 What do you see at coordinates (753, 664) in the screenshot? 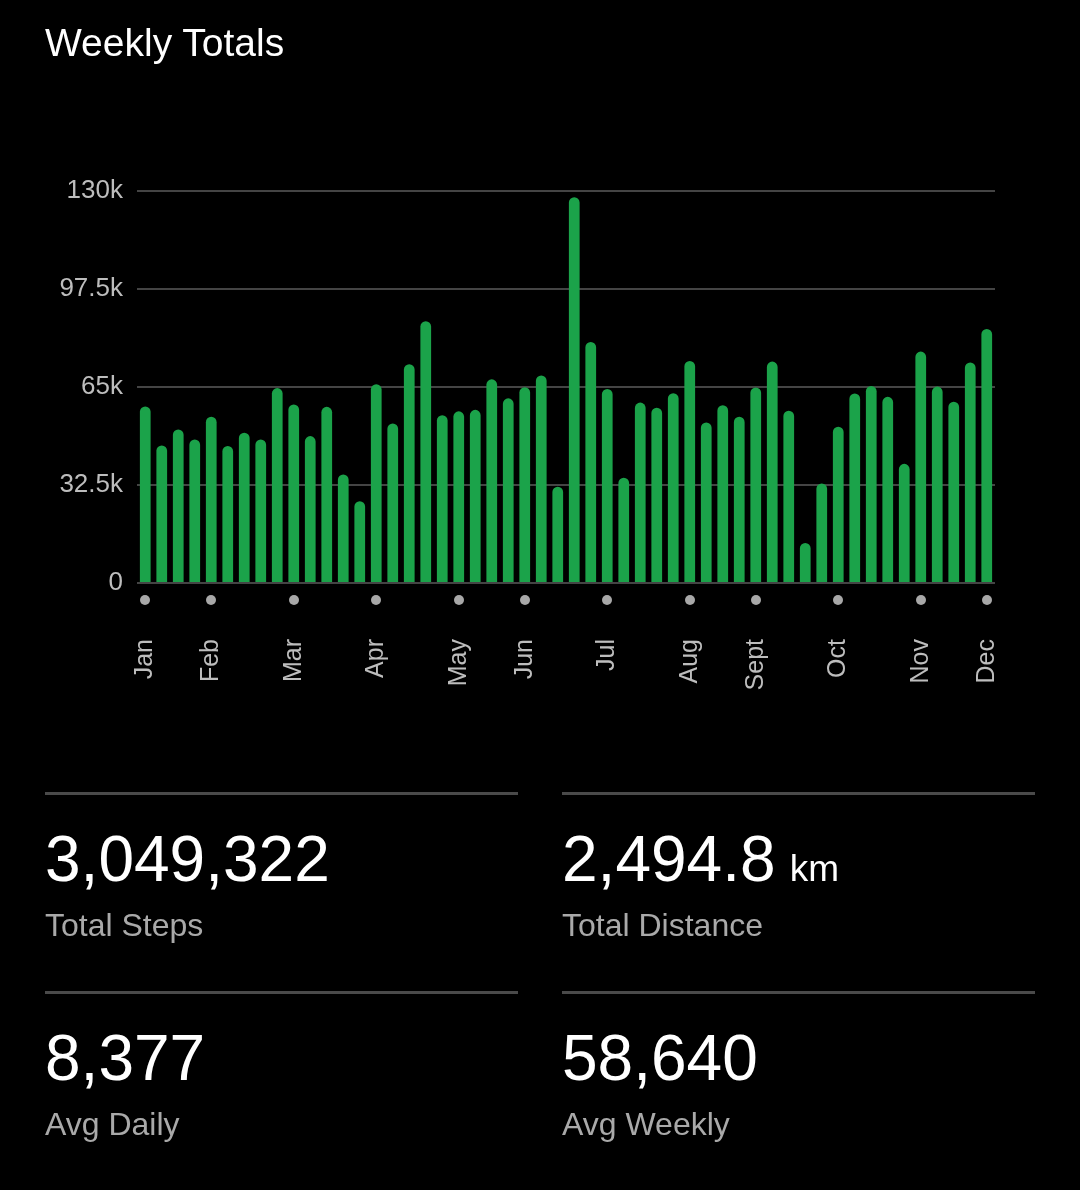
I see `x-tick-label: Sept` at bounding box center [753, 664].